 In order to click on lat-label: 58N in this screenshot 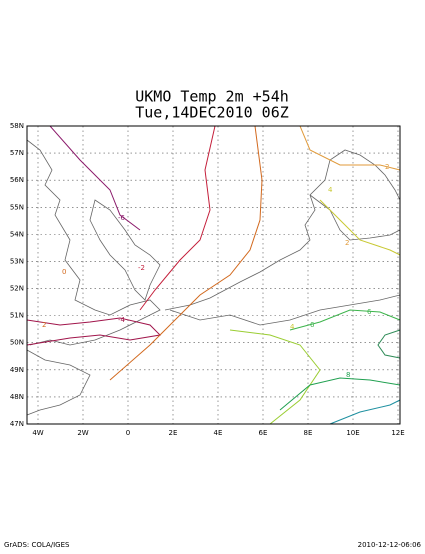, I will do `click(17, 126)`.